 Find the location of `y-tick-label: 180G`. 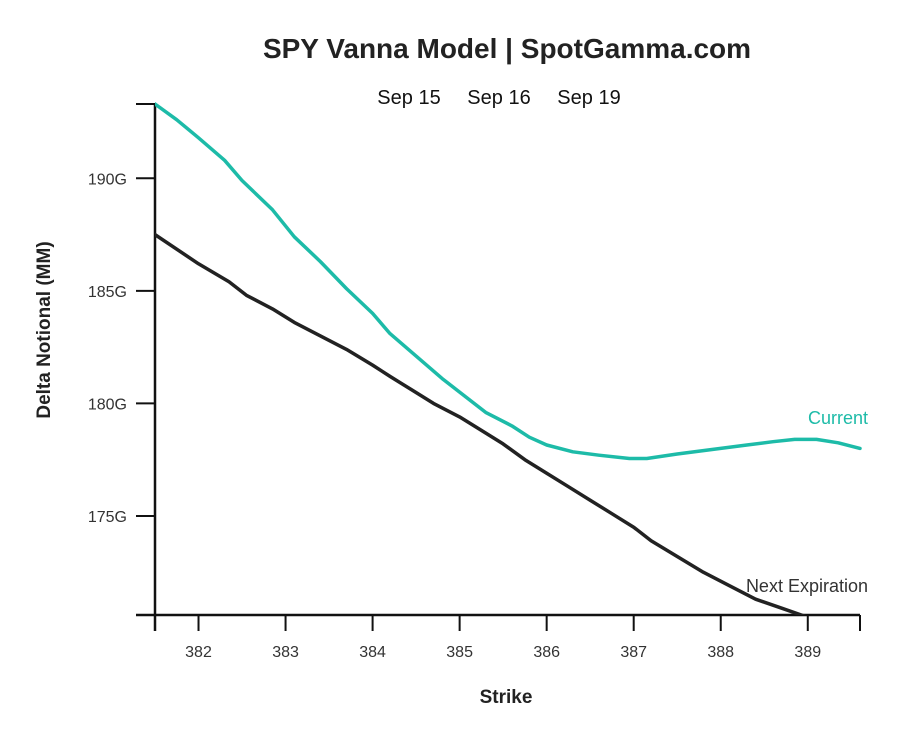

y-tick-label: 180G is located at coordinates (107, 404).